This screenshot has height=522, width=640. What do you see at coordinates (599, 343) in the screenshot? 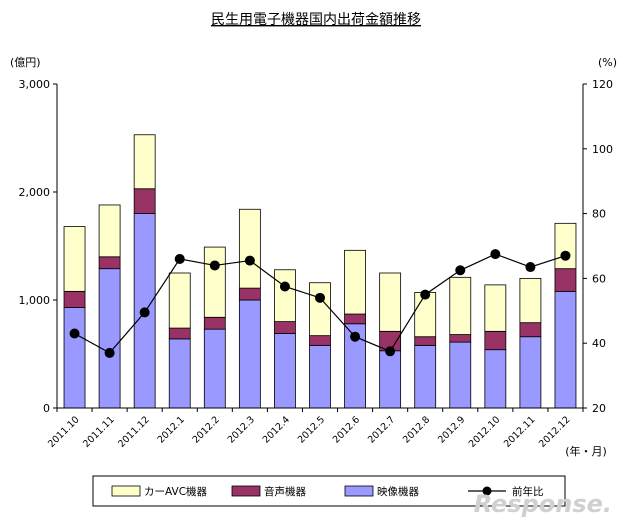
I see `right-tick-label-1: 40` at bounding box center [599, 343].